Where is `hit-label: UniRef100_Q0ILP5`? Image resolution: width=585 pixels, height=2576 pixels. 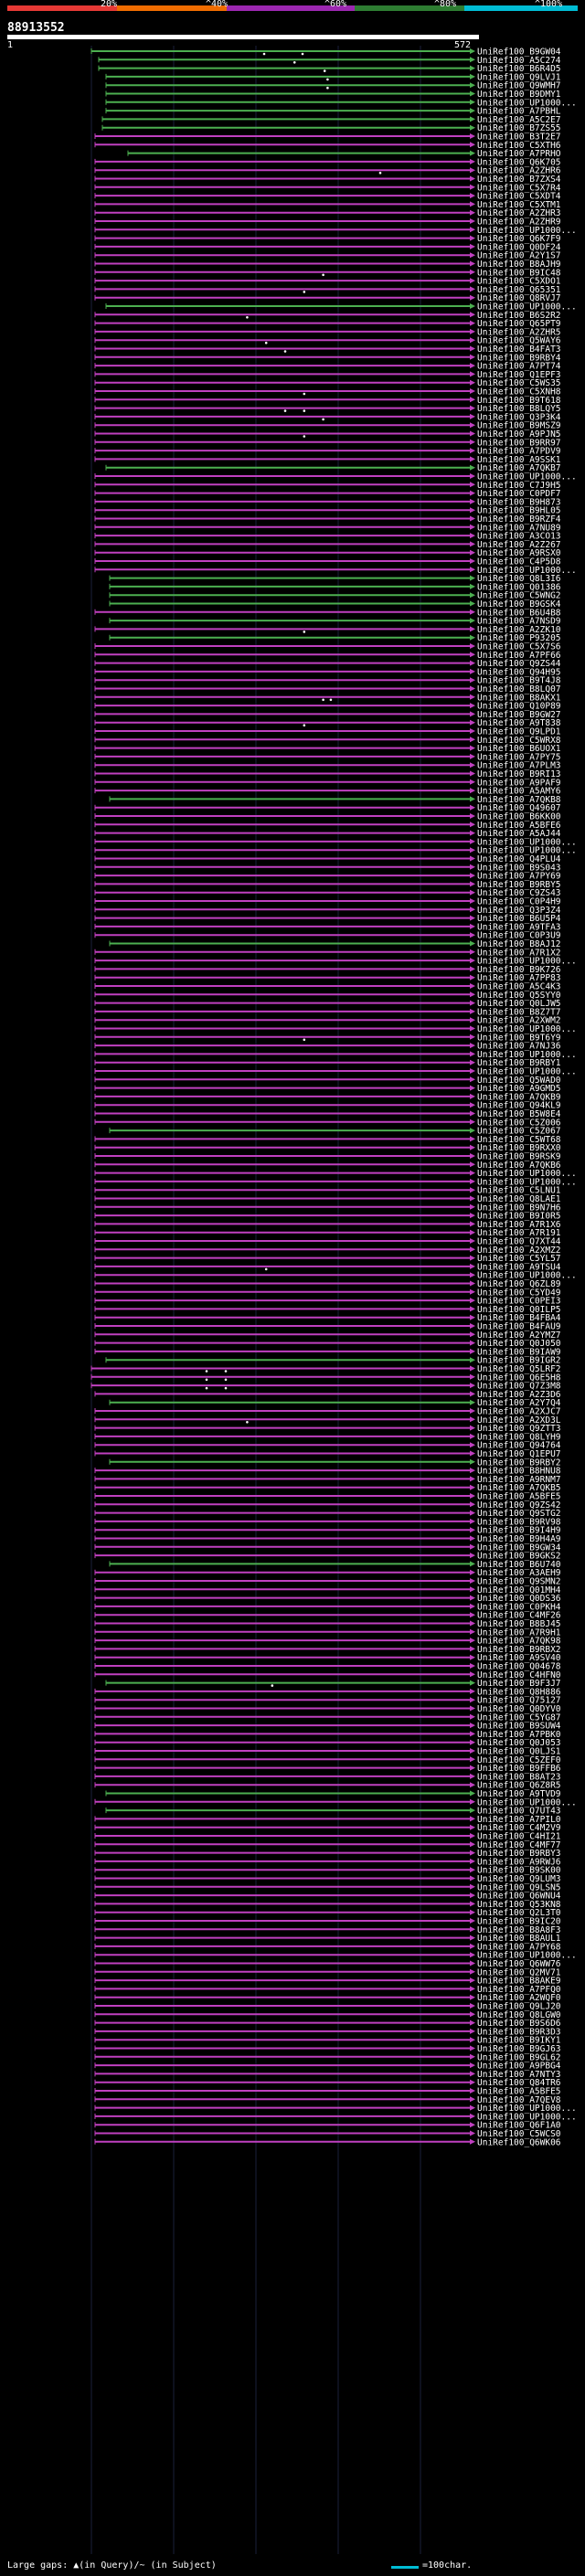
hit-label: UniRef100_Q0ILP5 is located at coordinates (519, 1310).